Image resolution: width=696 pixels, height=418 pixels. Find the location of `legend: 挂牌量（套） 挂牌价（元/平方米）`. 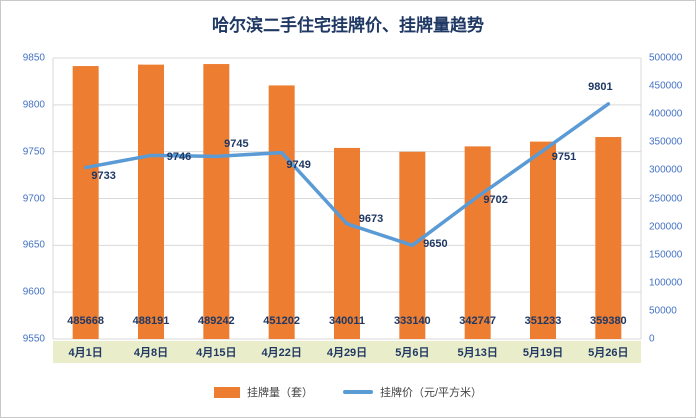

legend: 挂牌量（套） 挂牌价（元/平方米） is located at coordinates (348, 392).